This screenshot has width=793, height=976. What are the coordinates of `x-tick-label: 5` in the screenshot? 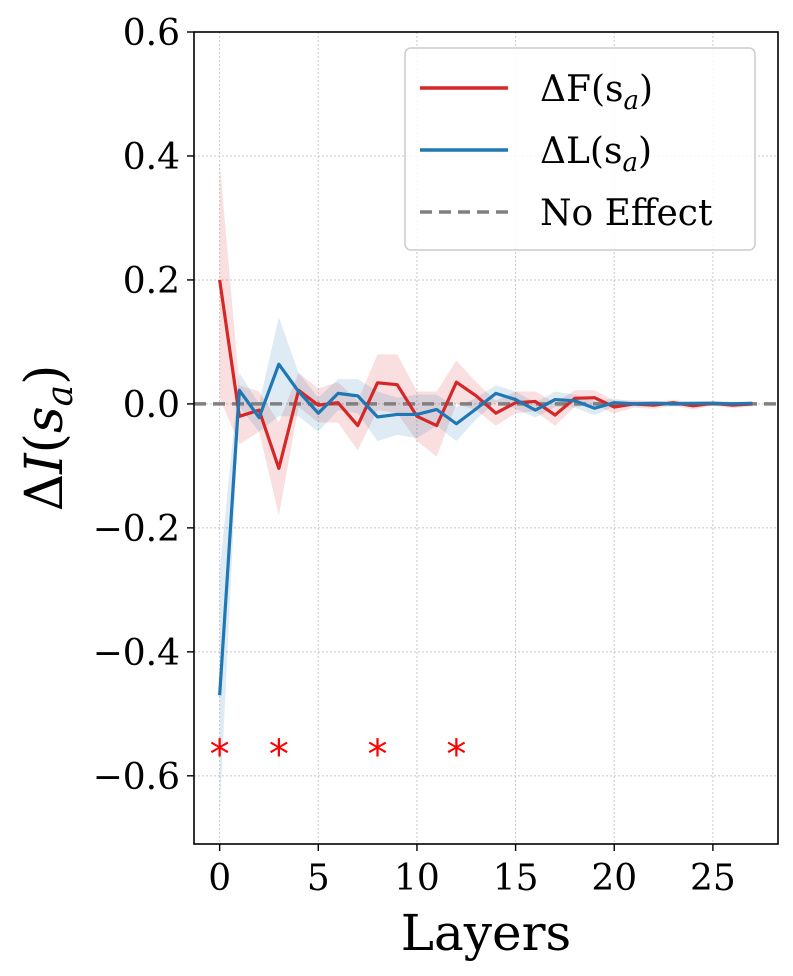 It's located at (318, 878).